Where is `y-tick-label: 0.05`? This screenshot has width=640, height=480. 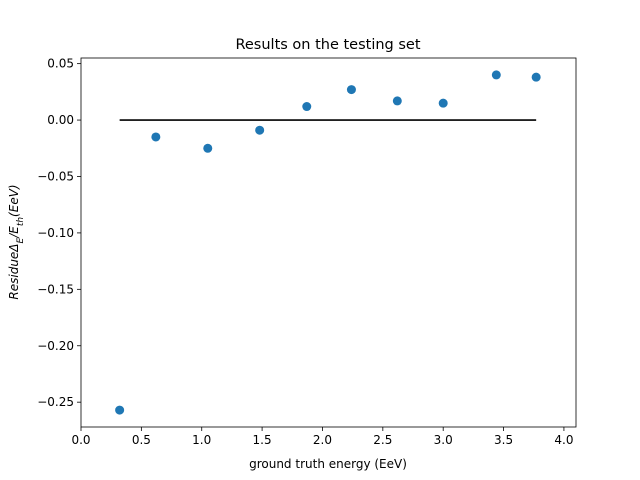 y-tick-label: 0.05 is located at coordinates (60, 64).